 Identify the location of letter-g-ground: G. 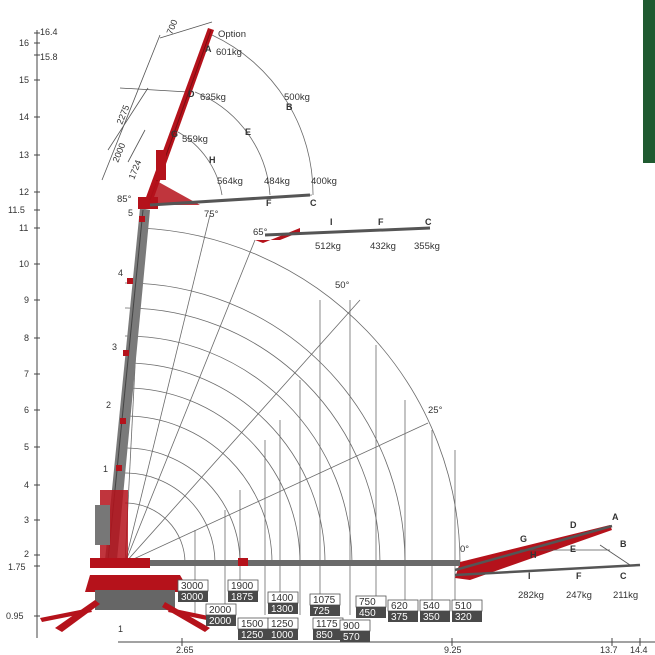
(523, 539).